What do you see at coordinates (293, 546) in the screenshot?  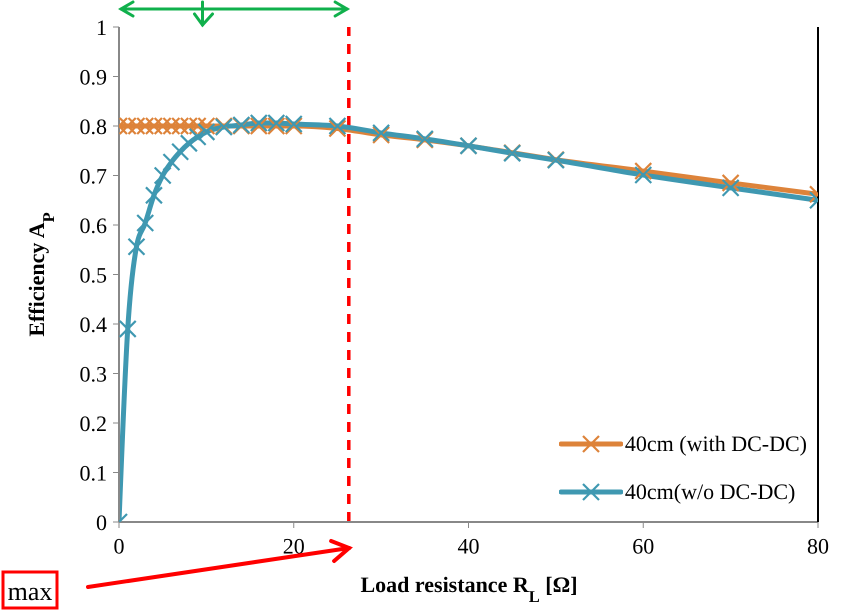 I see `x-tick-label: 20` at bounding box center [293, 546].